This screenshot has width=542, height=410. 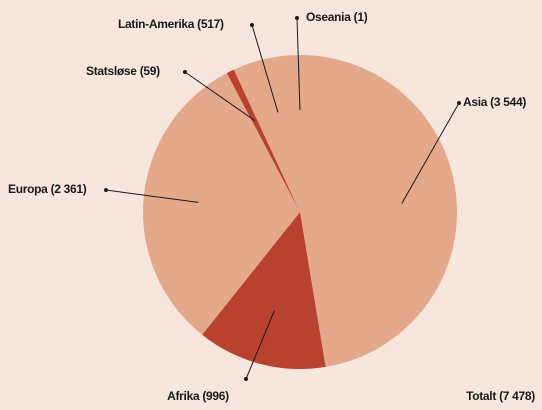 What do you see at coordinates (171, 24) in the screenshot?
I see `slice-label: Latin-Amerika (517)` at bounding box center [171, 24].